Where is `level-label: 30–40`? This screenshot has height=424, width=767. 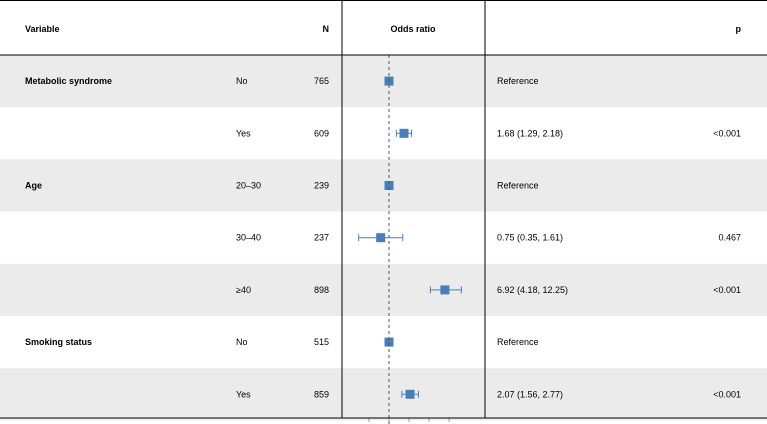
level-label: 30–40 is located at coordinates (248, 238).